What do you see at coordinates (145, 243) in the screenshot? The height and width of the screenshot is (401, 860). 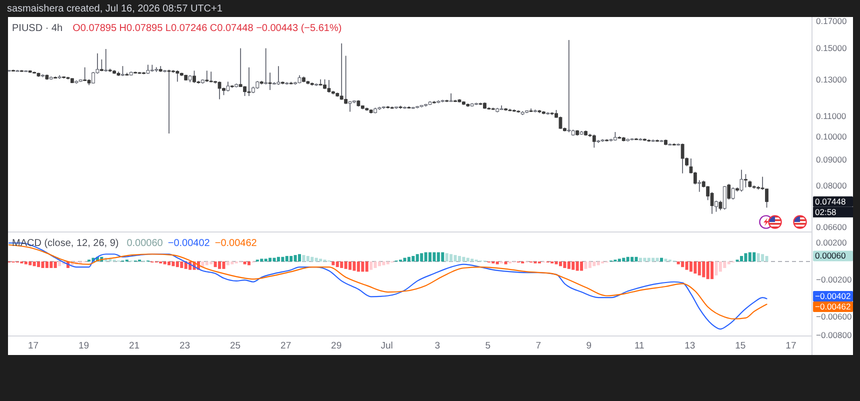 I see `annotation: 0.00060` at bounding box center [145, 243].